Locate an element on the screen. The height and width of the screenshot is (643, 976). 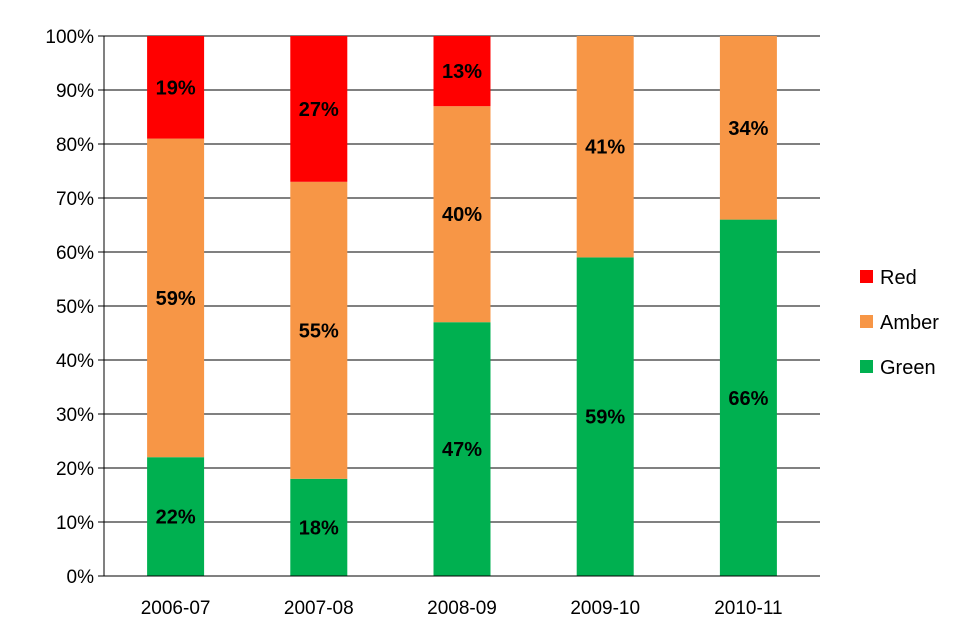
data-label-green-2006-07: 22% is located at coordinates (176, 518).